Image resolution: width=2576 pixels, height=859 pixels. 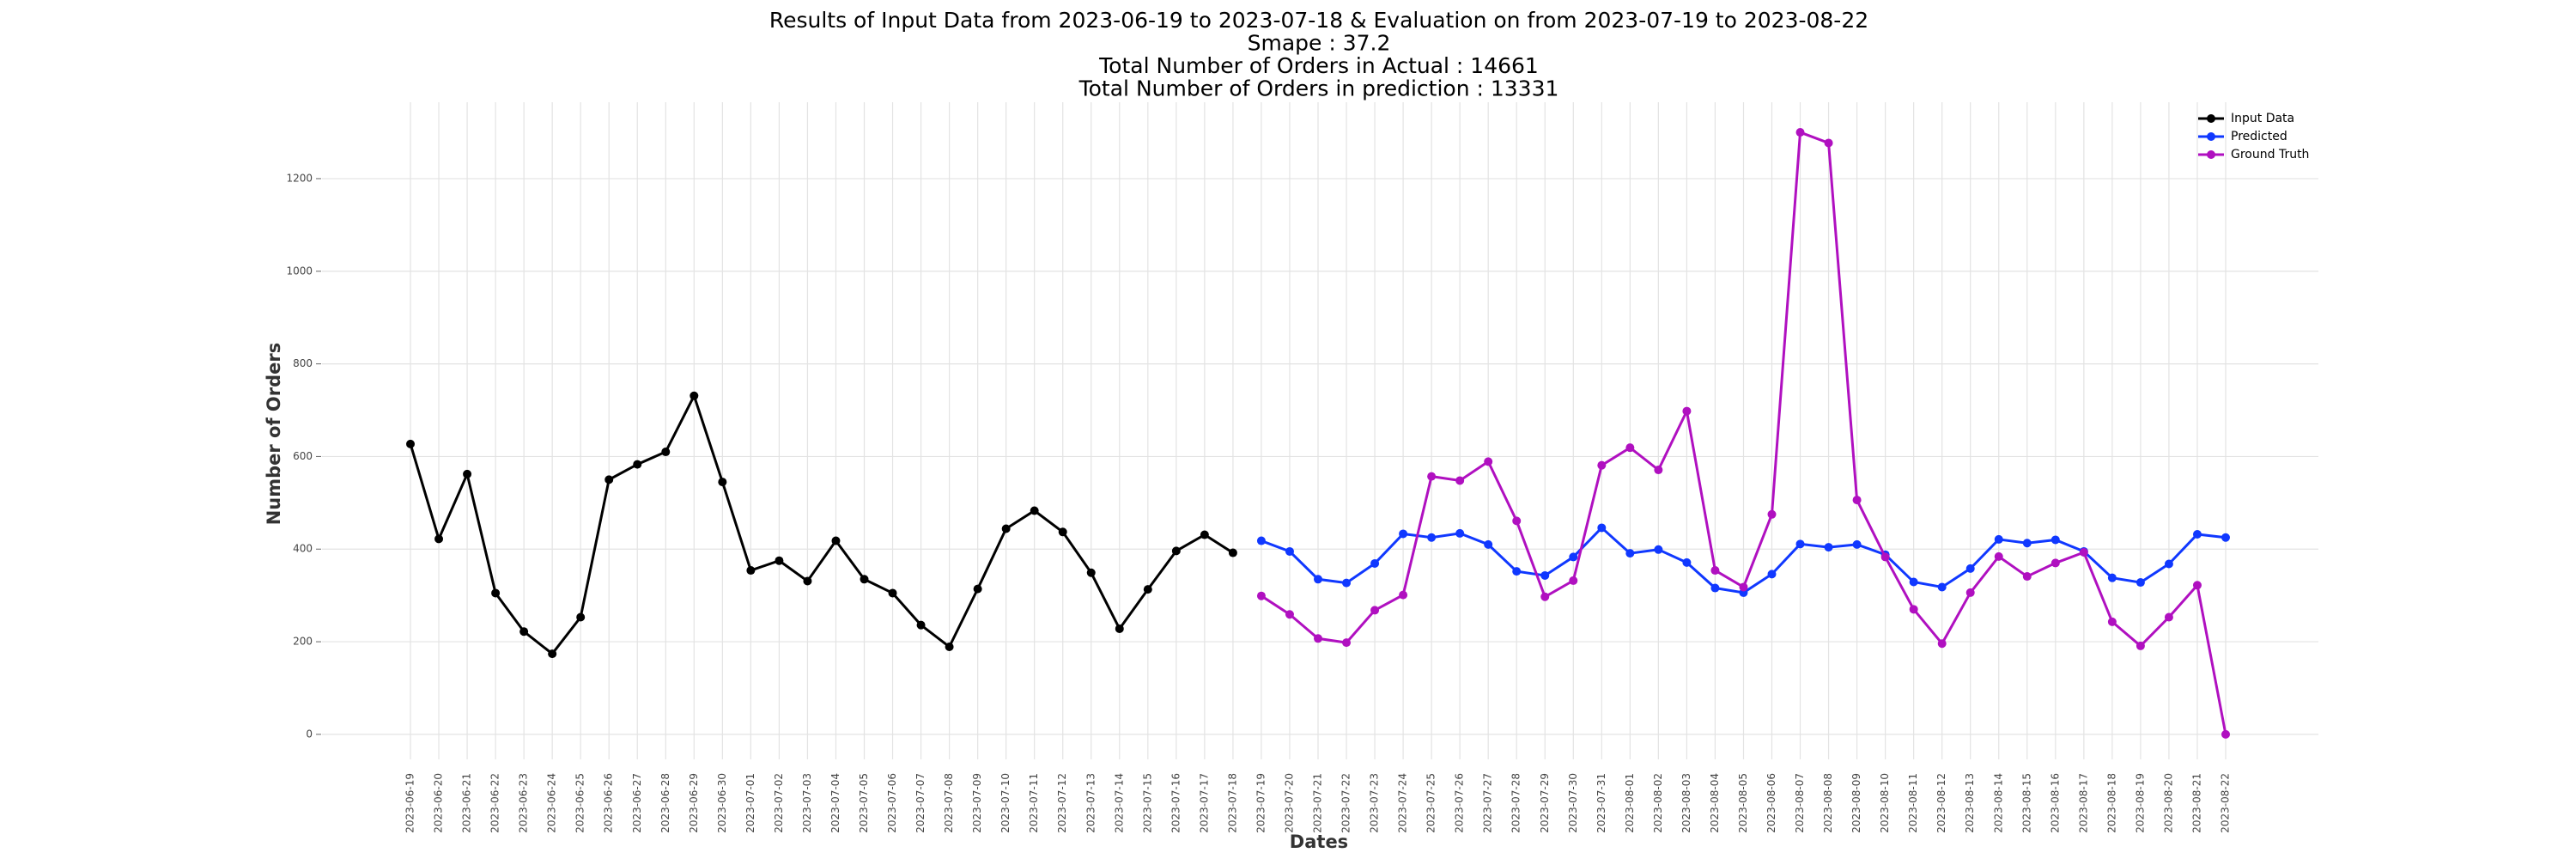 I want to click on x-tick-label: 2023-06-22, so click(x=495, y=803).